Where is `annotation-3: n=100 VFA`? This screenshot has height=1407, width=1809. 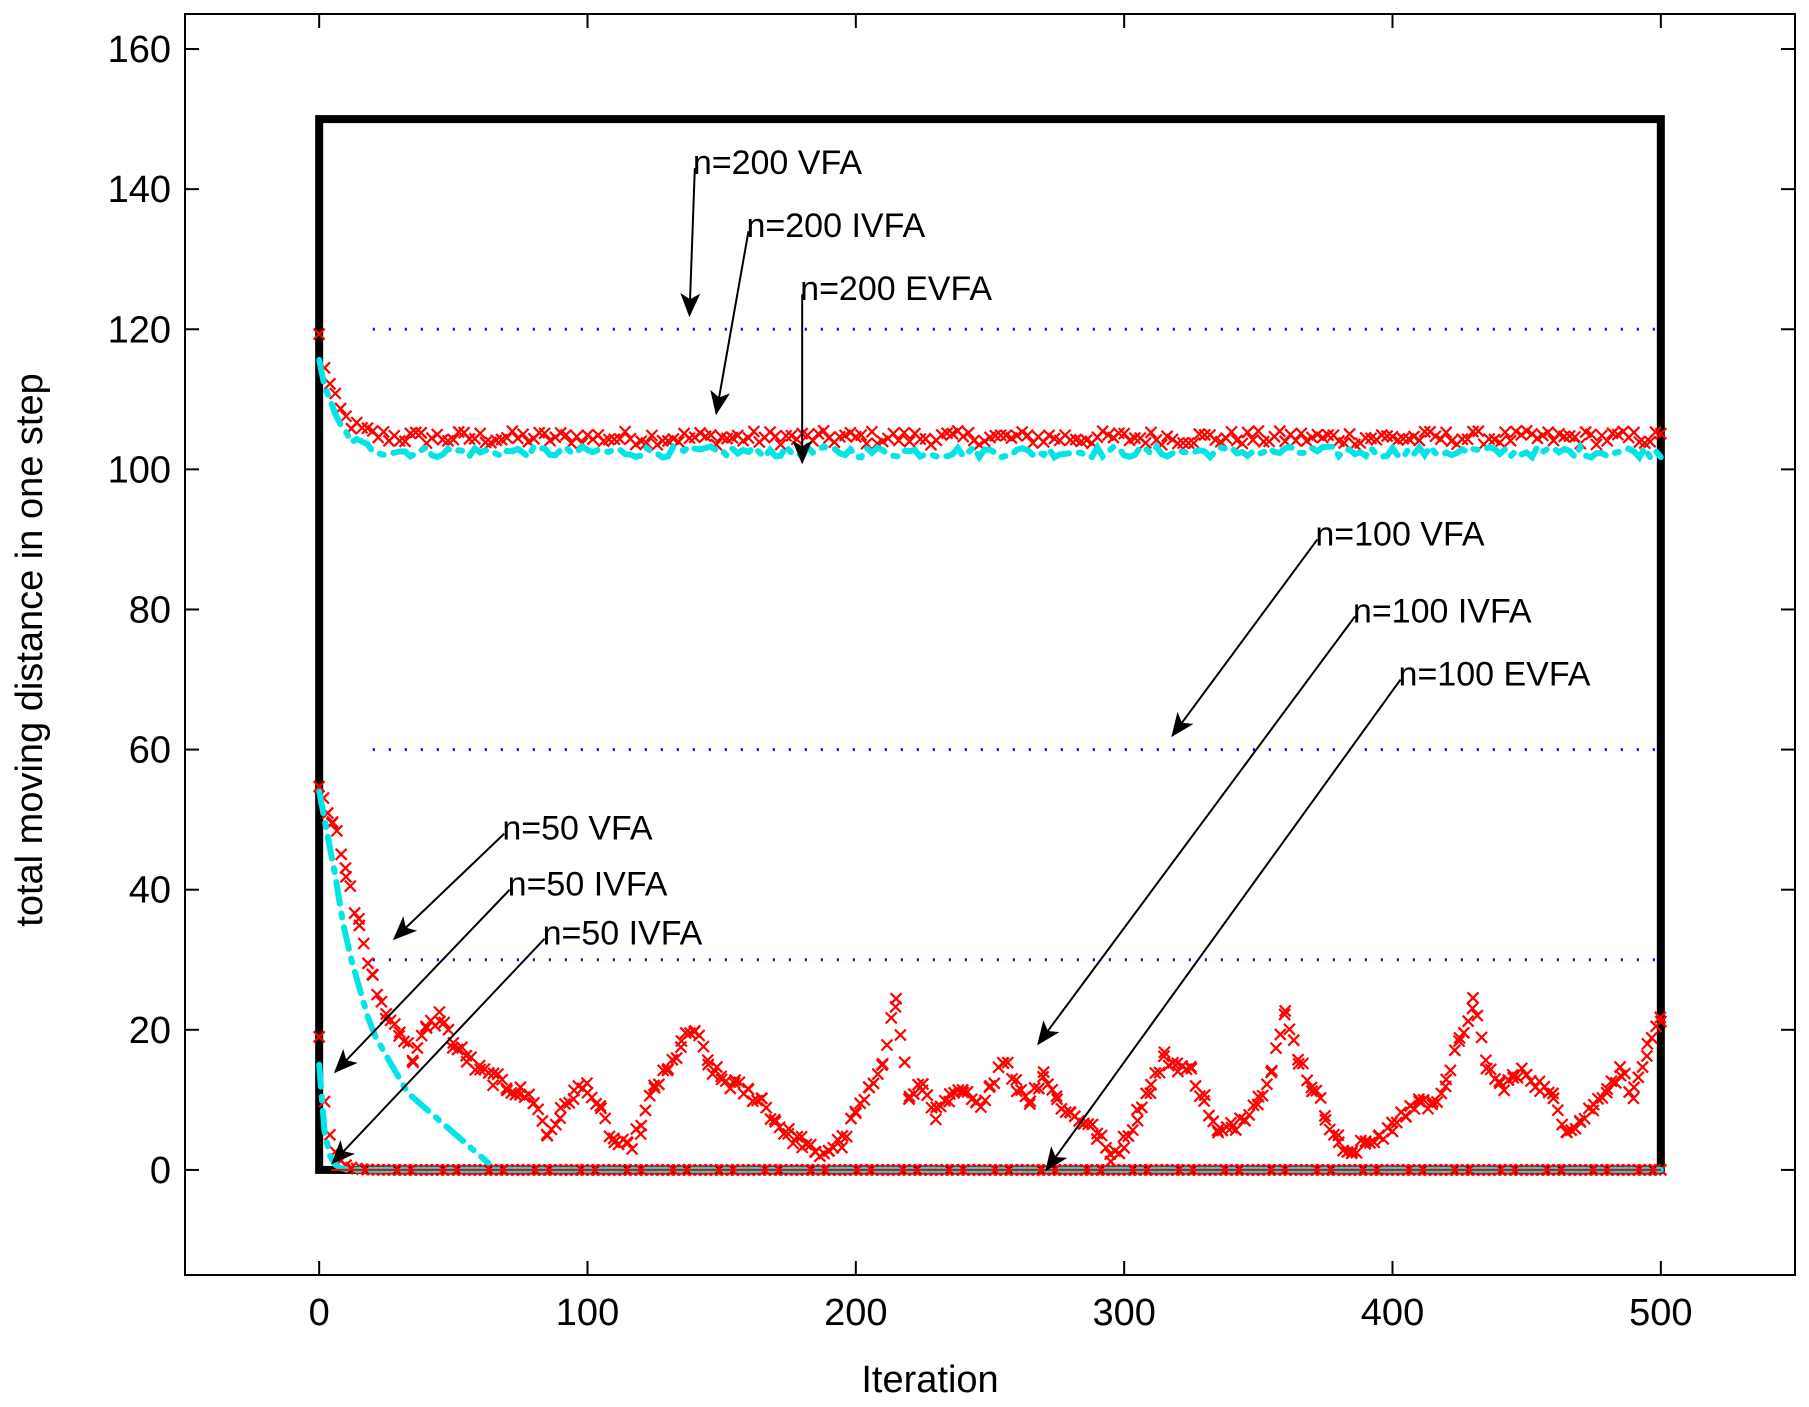 annotation-3: n=100 VFA is located at coordinates (1328, 626).